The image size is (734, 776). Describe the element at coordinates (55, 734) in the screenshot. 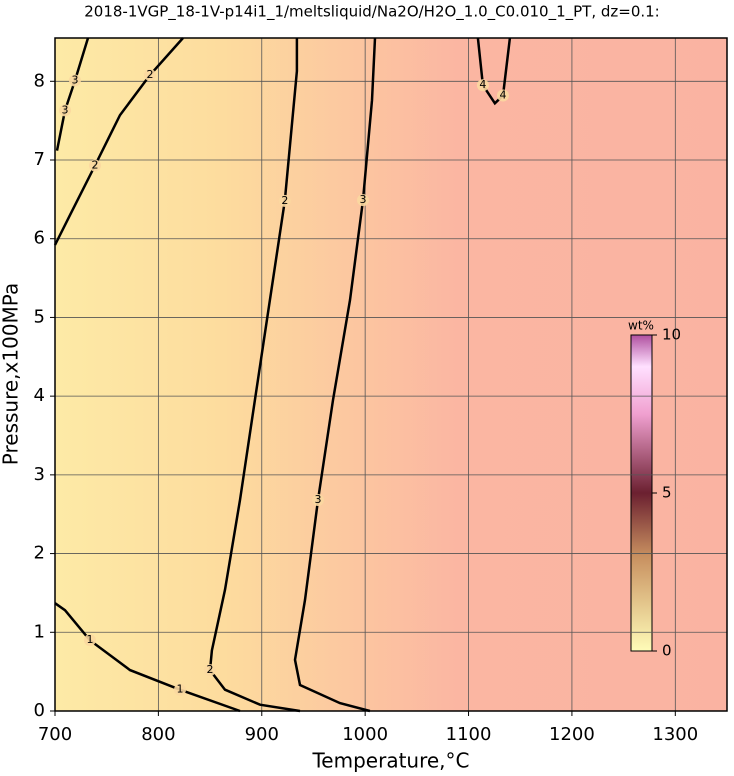

I see `x-tick-label: 700` at that location.